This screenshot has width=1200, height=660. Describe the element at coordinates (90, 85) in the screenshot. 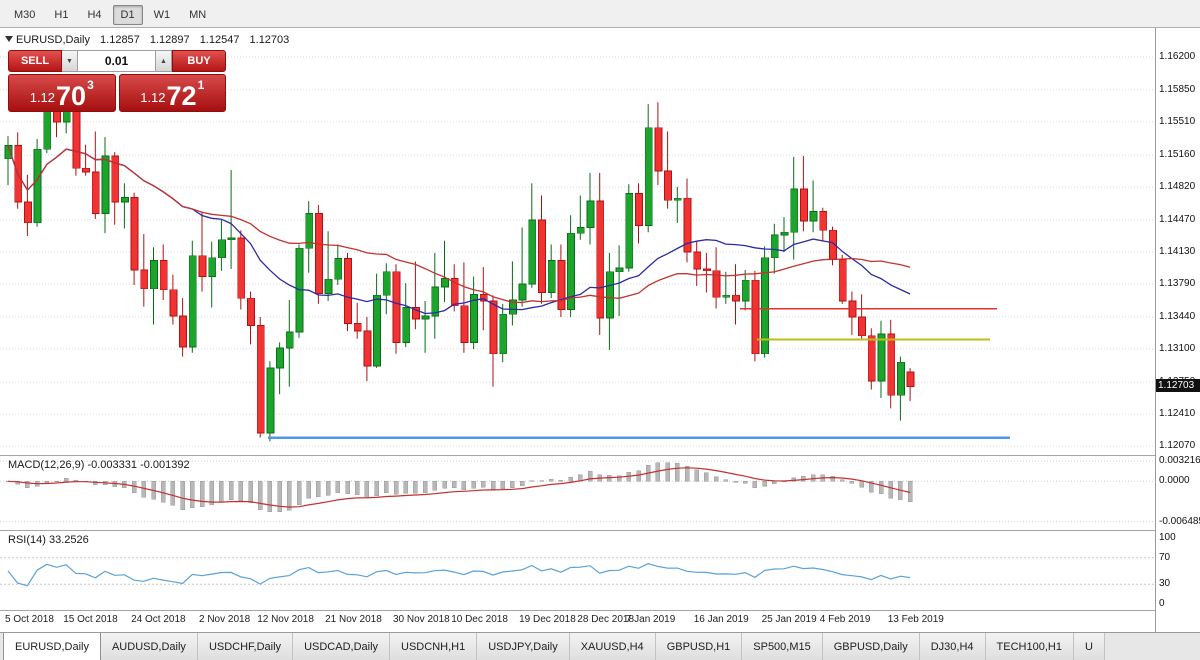

I see `sell-price-pip: 3` at that location.